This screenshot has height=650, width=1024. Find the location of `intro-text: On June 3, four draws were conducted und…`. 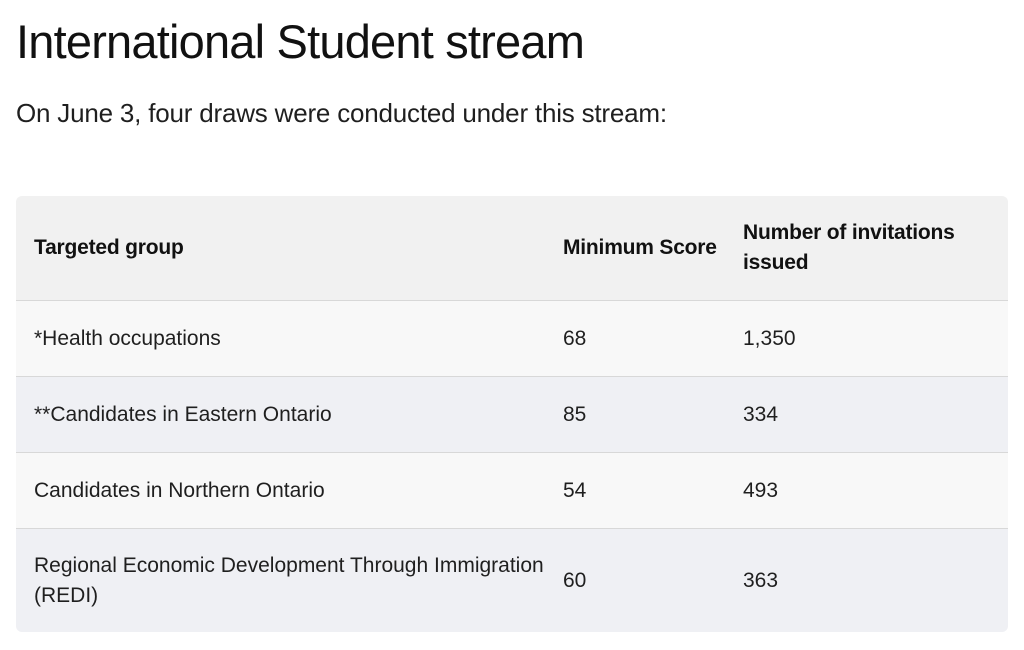

intro-text: On June 3, four draws were conducted und… is located at coordinates (341, 113).